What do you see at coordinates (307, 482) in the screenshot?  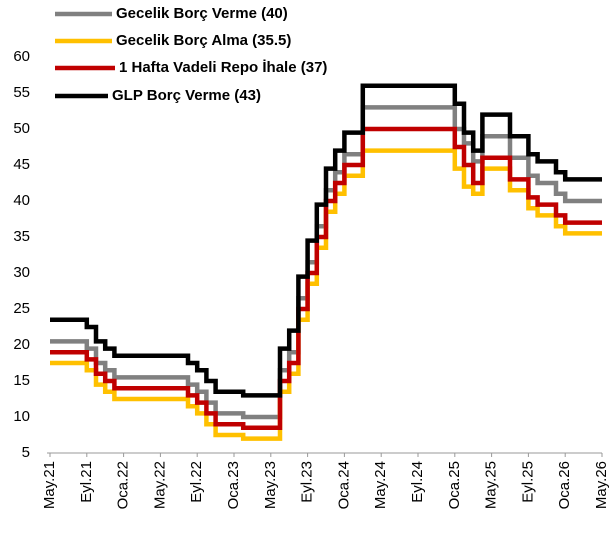 I see `x-tick-label: Eyl.23` at bounding box center [307, 482].